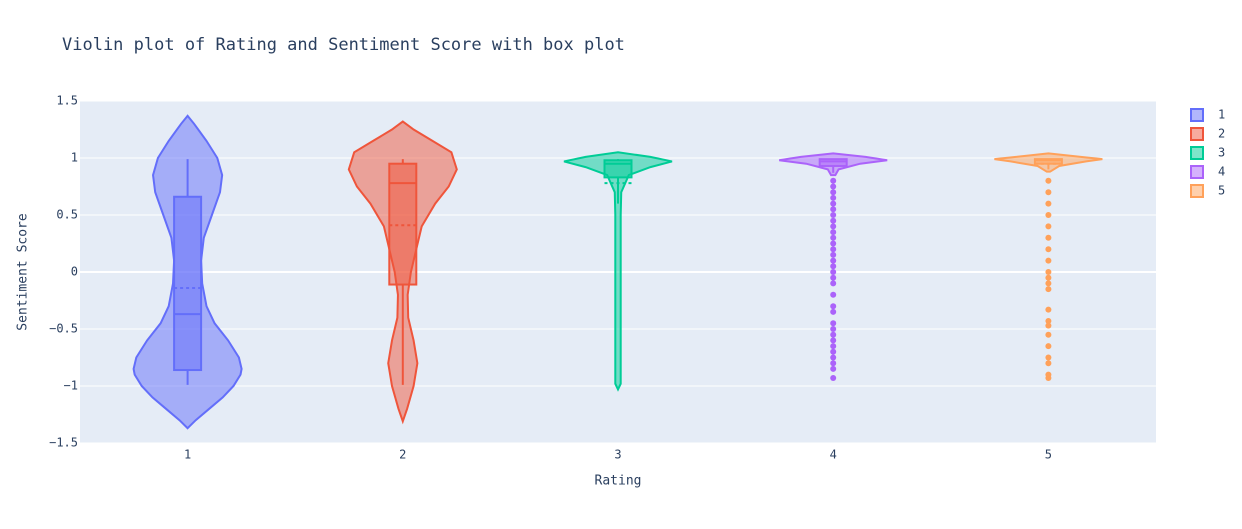 The height and width of the screenshot is (529, 1242). Describe the element at coordinates (71, 386) in the screenshot. I see `y-tick-label: −1` at that location.